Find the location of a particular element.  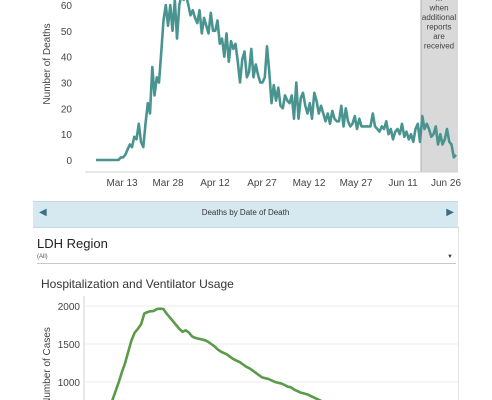

y-tick-label: 0 is located at coordinates (69, 161).